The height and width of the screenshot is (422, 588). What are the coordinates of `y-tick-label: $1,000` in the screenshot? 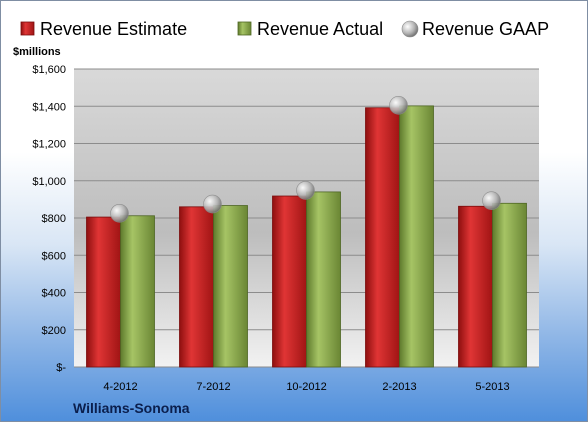 It's located at (49, 182).